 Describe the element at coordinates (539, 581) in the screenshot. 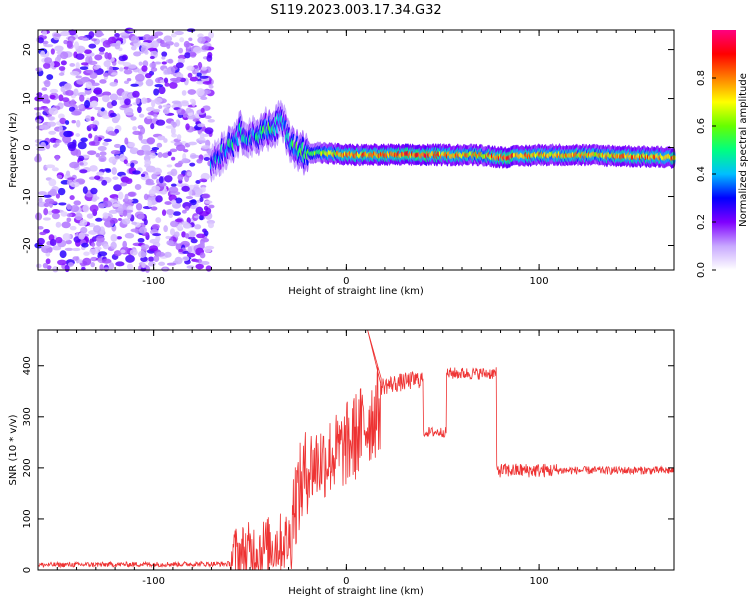

I see `x-tick-label: 100` at that location.